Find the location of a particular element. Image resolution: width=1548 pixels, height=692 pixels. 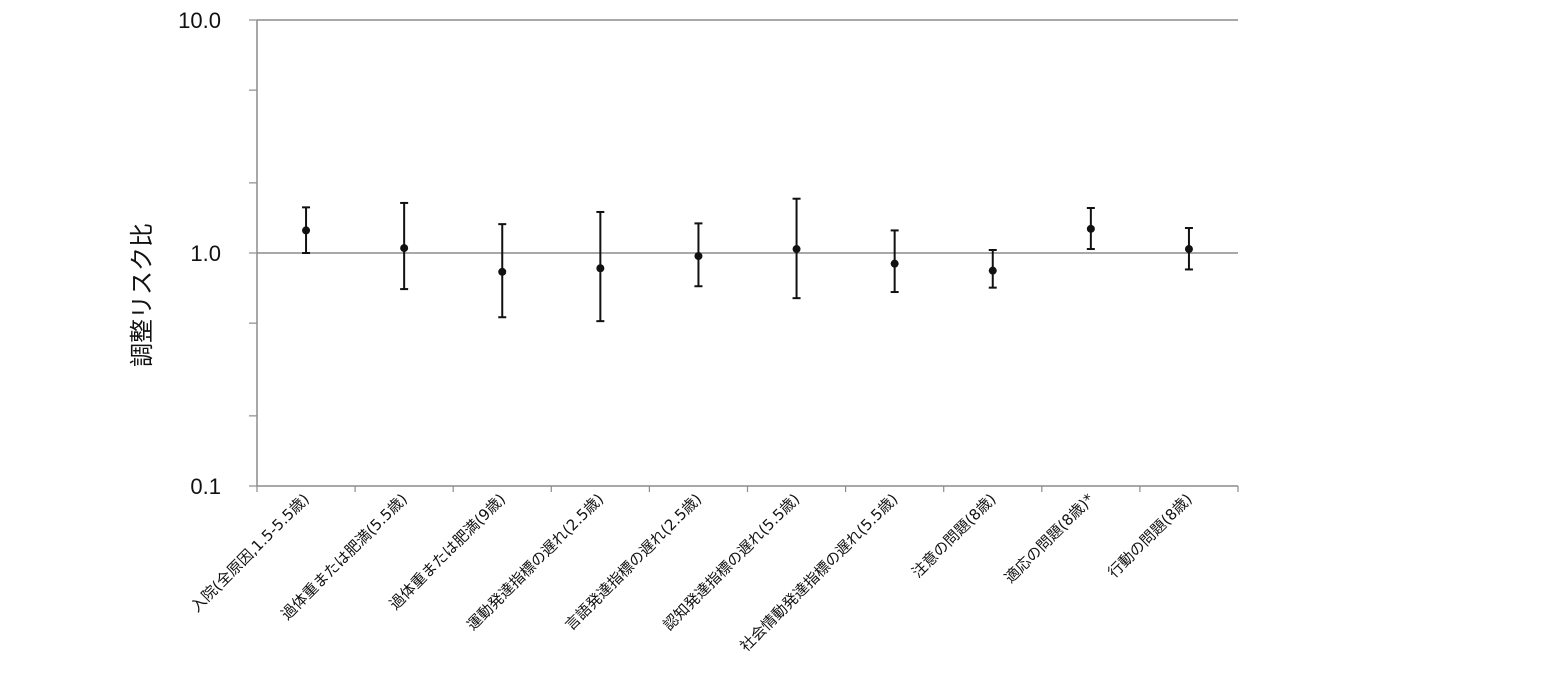

y-tick-label: 1.0 is located at coordinates (205, 253).